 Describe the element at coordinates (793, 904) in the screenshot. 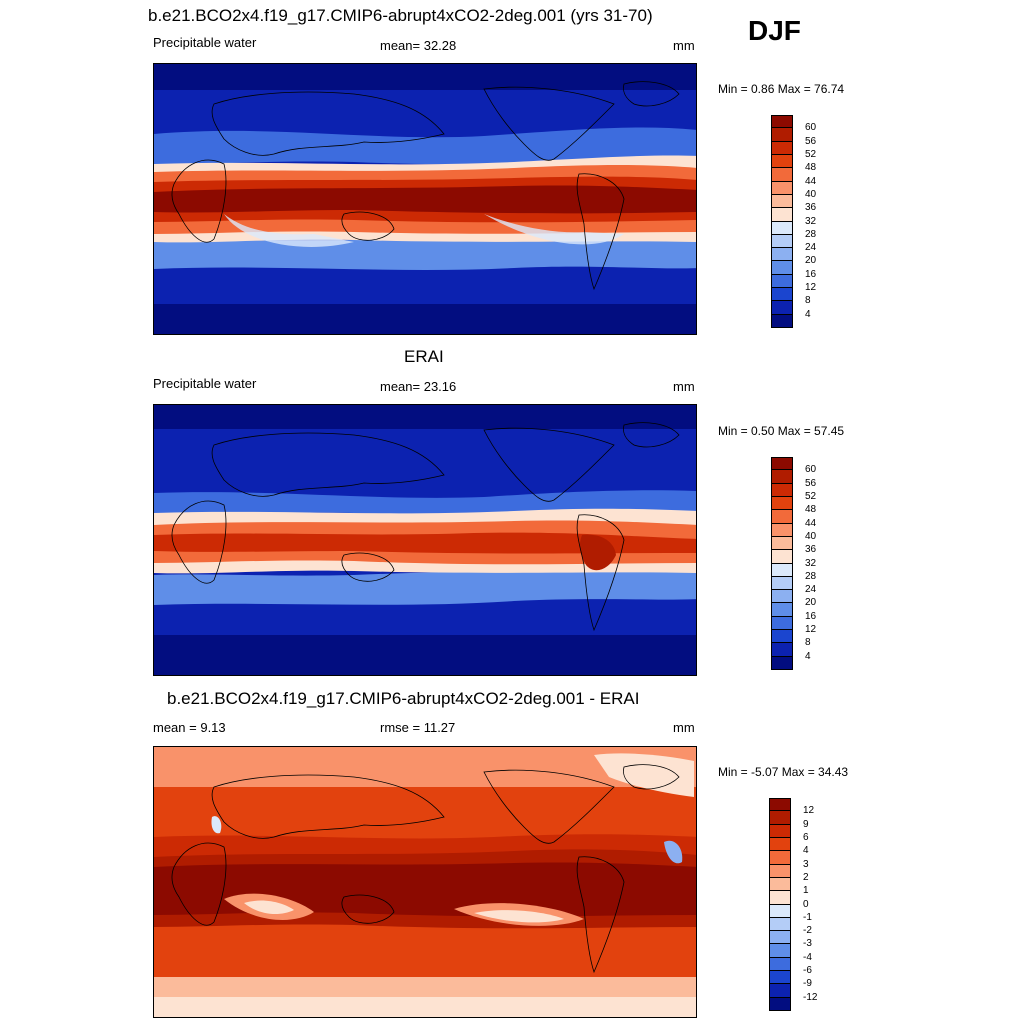

I see `panel-3-colorbar: 12 9 6 4 3 2 1 0 -1 -2 -3 -4 -6 -9 -12` at that location.